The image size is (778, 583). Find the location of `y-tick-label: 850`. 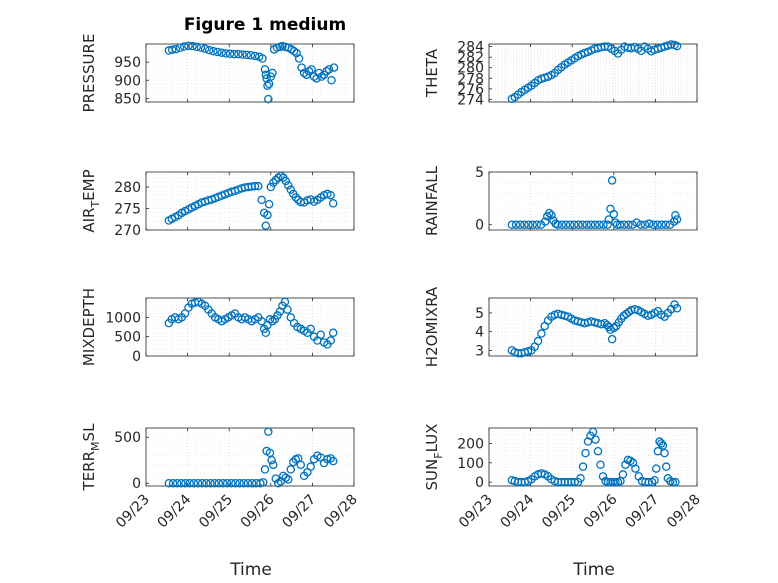

y-tick-label: 850 is located at coordinates (127, 99).